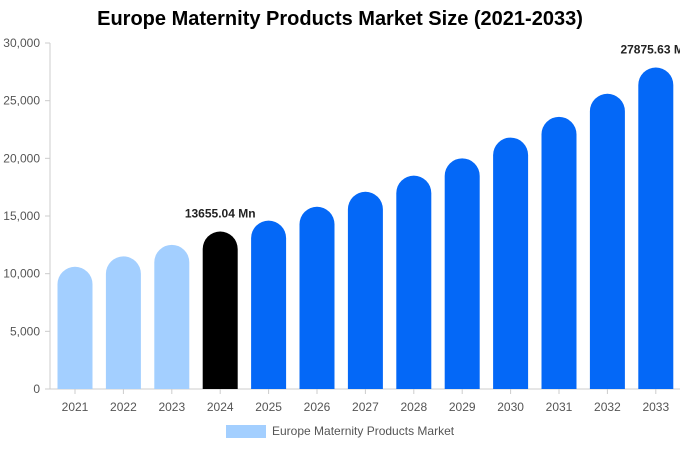  Describe the element at coordinates (317, 407) in the screenshot. I see `x-tick-label: 2026` at that location.